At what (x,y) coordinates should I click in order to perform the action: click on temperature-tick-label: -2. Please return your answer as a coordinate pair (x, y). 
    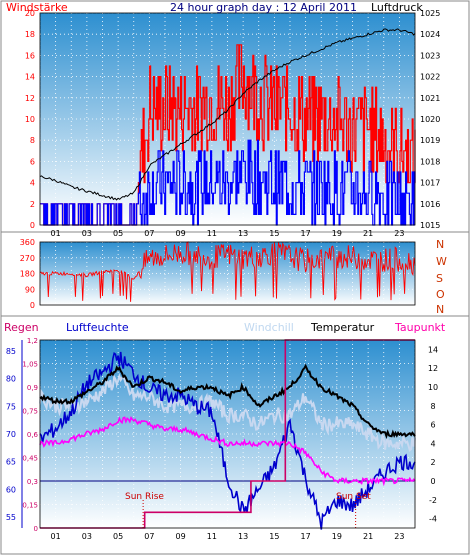
    Looking at the image, I should click on (433, 500).